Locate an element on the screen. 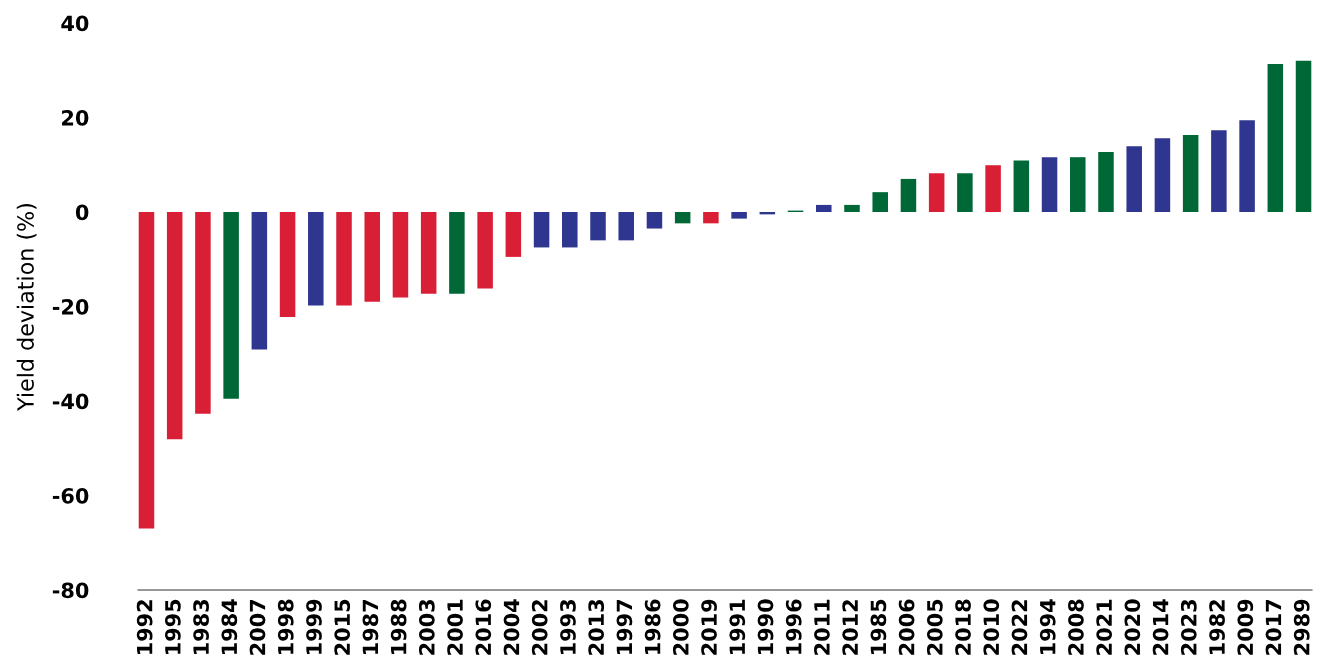 The width and height of the screenshot is (1328, 668). x-tick-label: 2019 is located at coordinates (709, 627).